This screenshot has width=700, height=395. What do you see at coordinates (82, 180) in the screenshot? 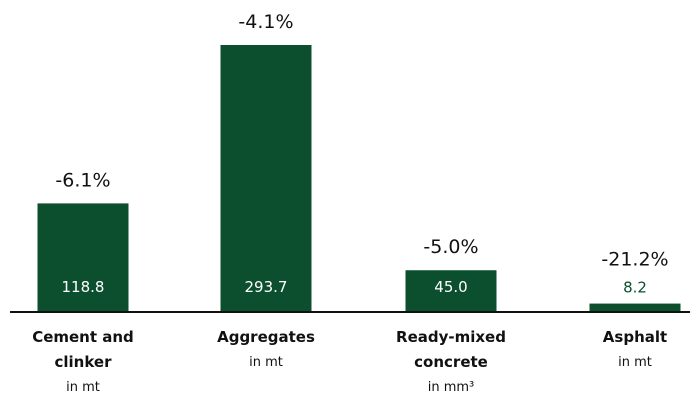
I see `change-label: -6.1%` at bounding box center [82, 180].